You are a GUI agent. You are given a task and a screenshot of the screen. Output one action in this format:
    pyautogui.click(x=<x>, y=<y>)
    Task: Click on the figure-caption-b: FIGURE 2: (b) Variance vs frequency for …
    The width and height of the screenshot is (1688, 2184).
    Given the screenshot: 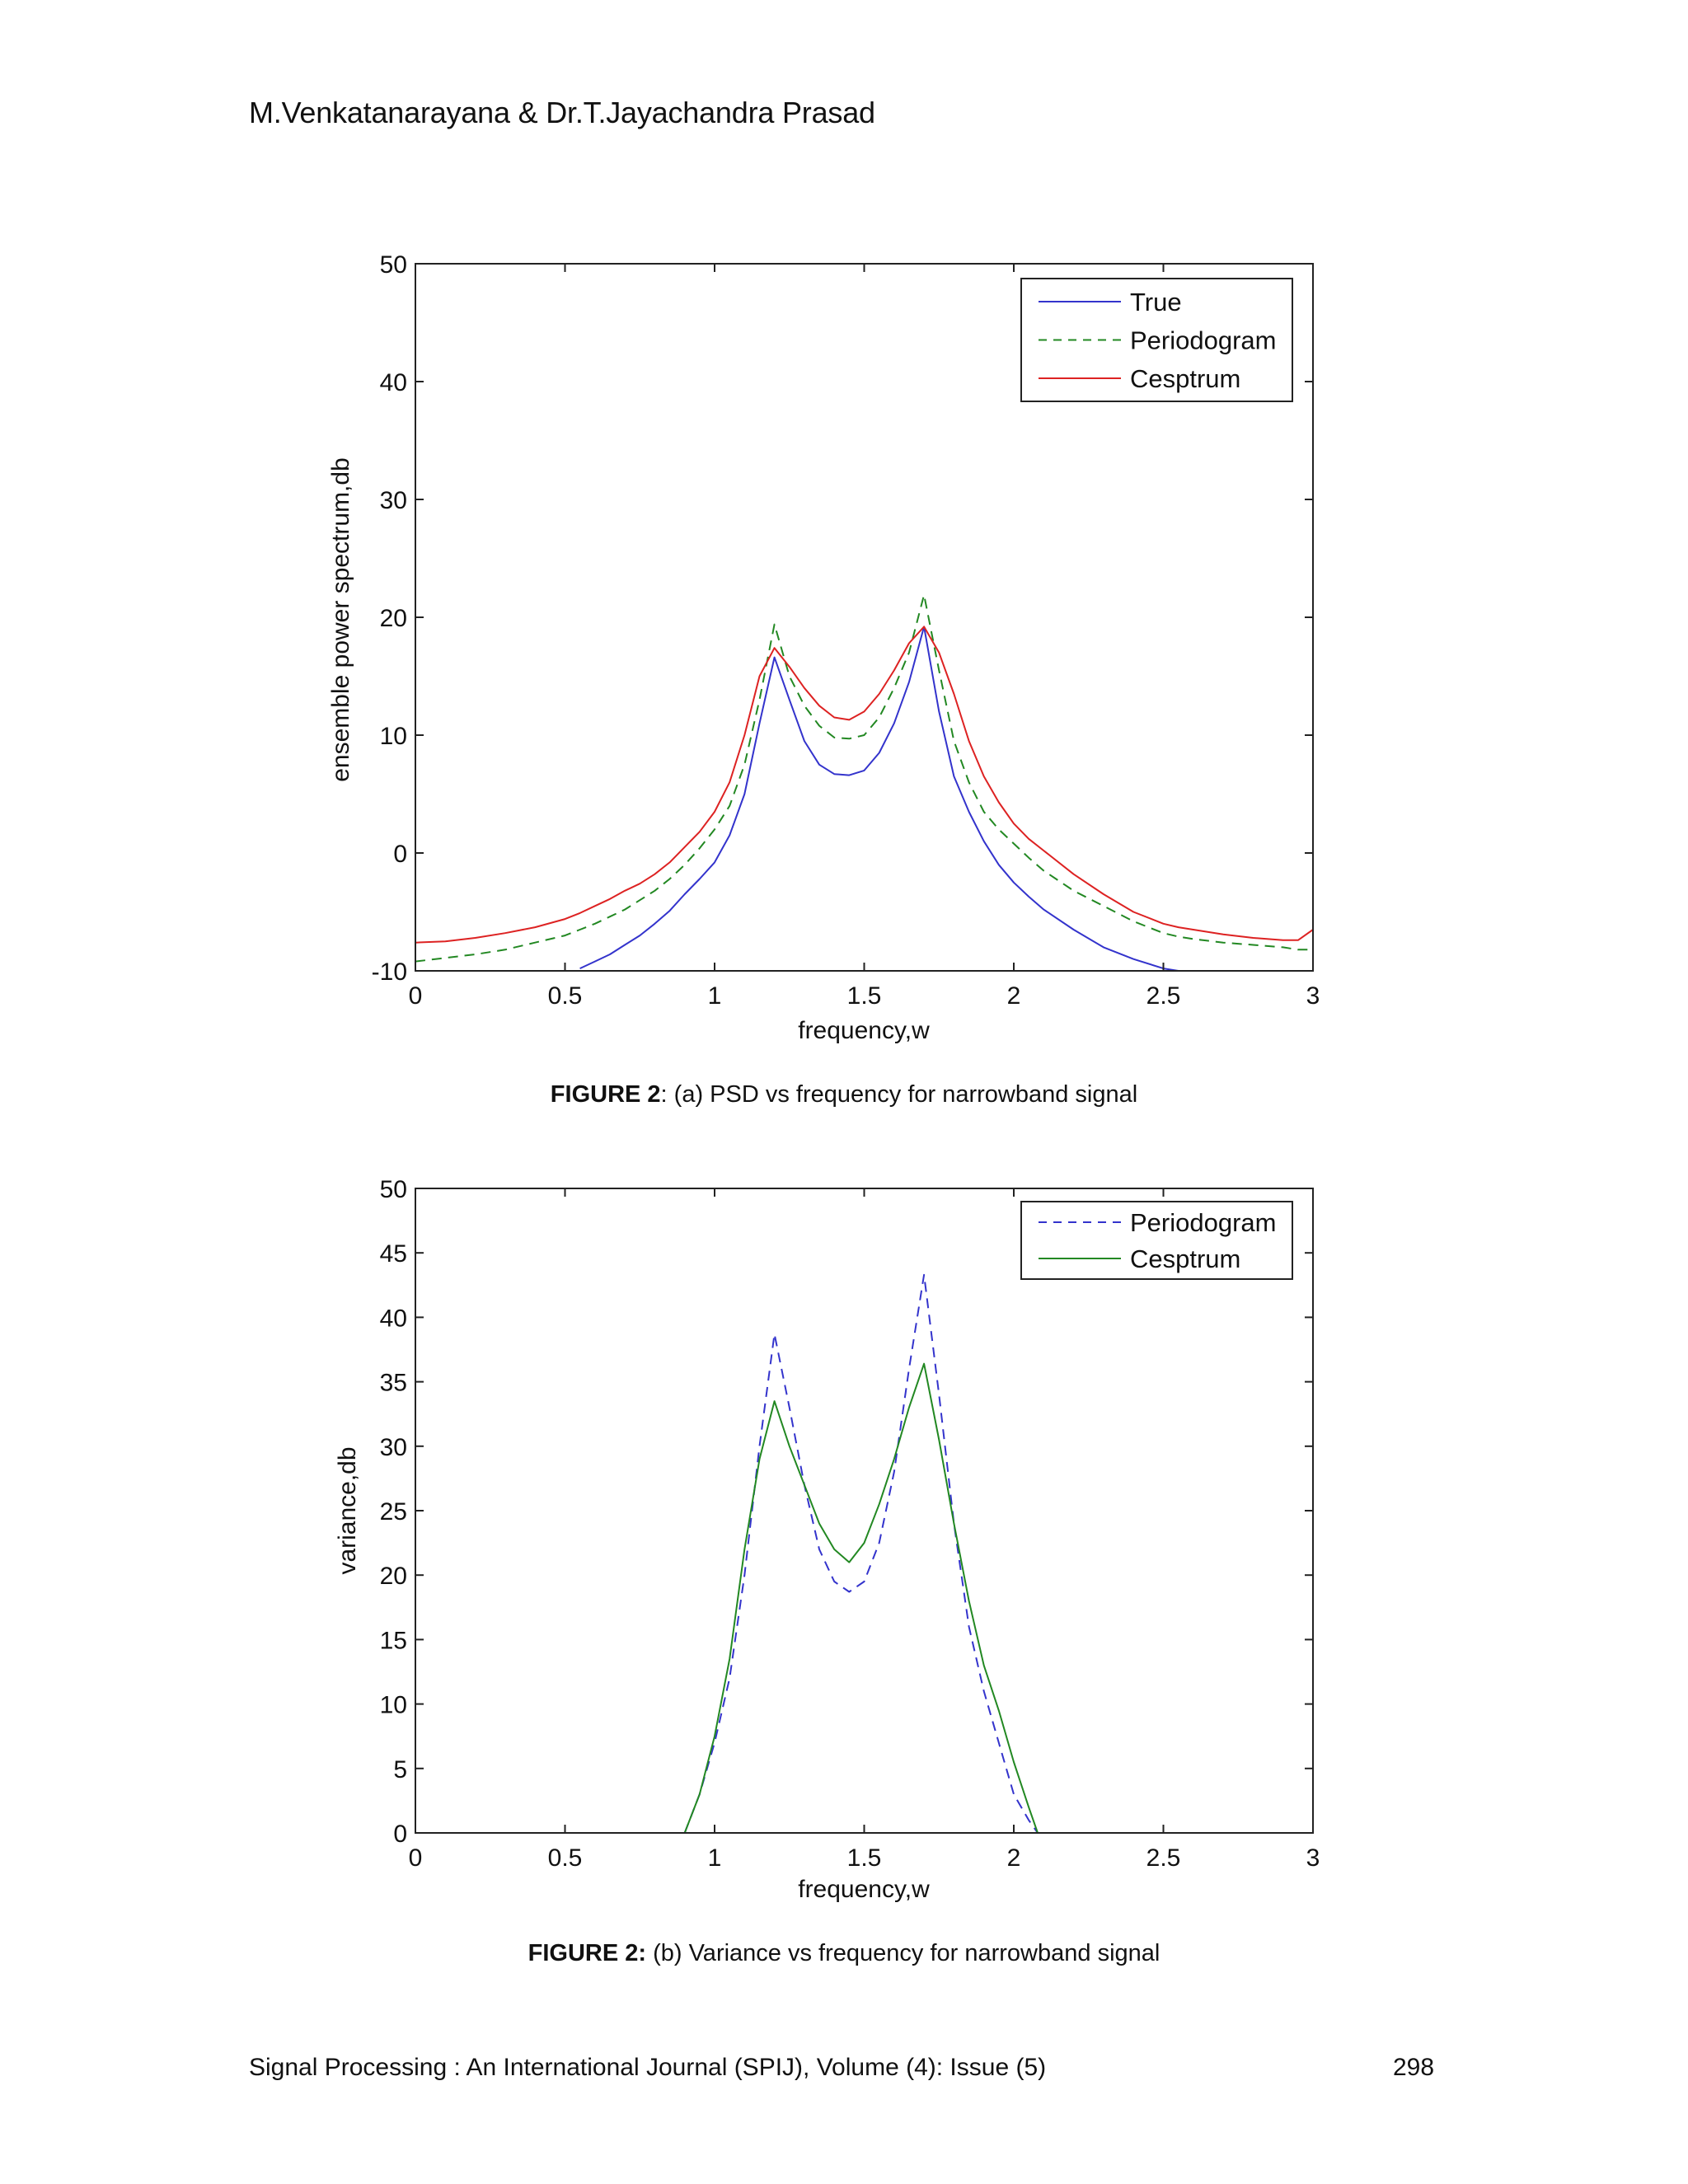 What is the action you would take?
    pyautogui.click(x=844, y=1953)
    